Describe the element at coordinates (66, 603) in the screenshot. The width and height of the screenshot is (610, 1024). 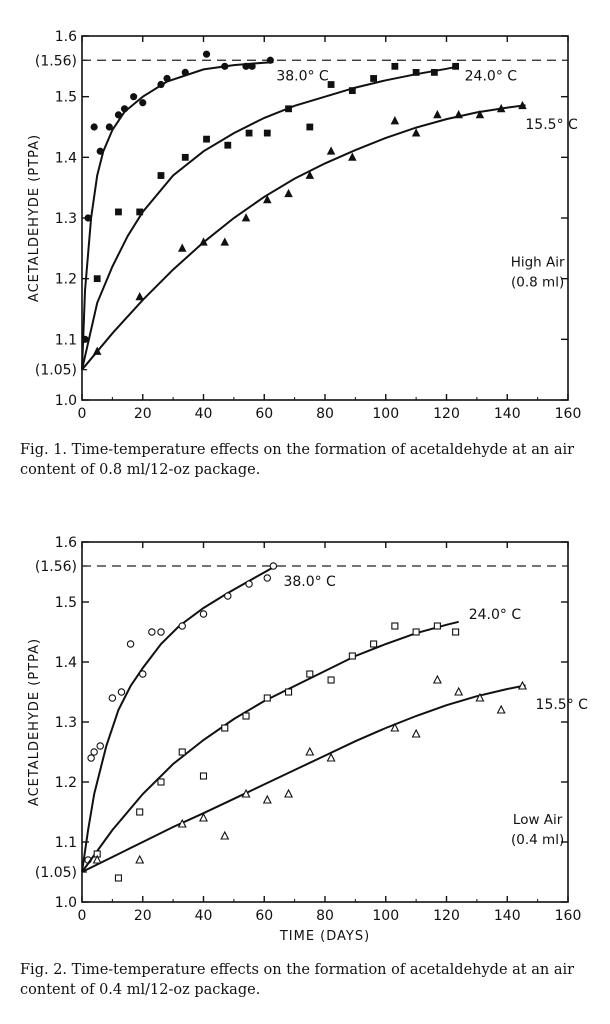
I see `fig2-y-tick-label: 1.5` at that location.